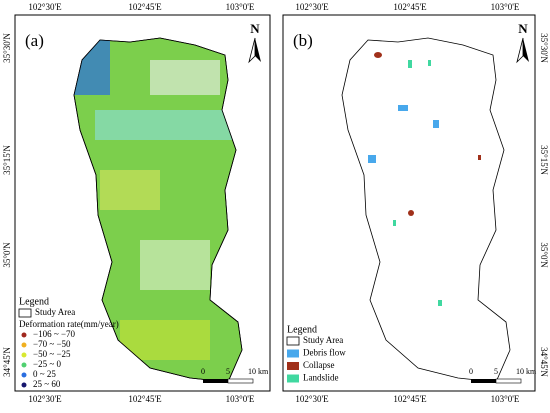 This screenshot has width=550, height=413. I want to click on legend-label: −50 ~ −25, so click(52, 354).